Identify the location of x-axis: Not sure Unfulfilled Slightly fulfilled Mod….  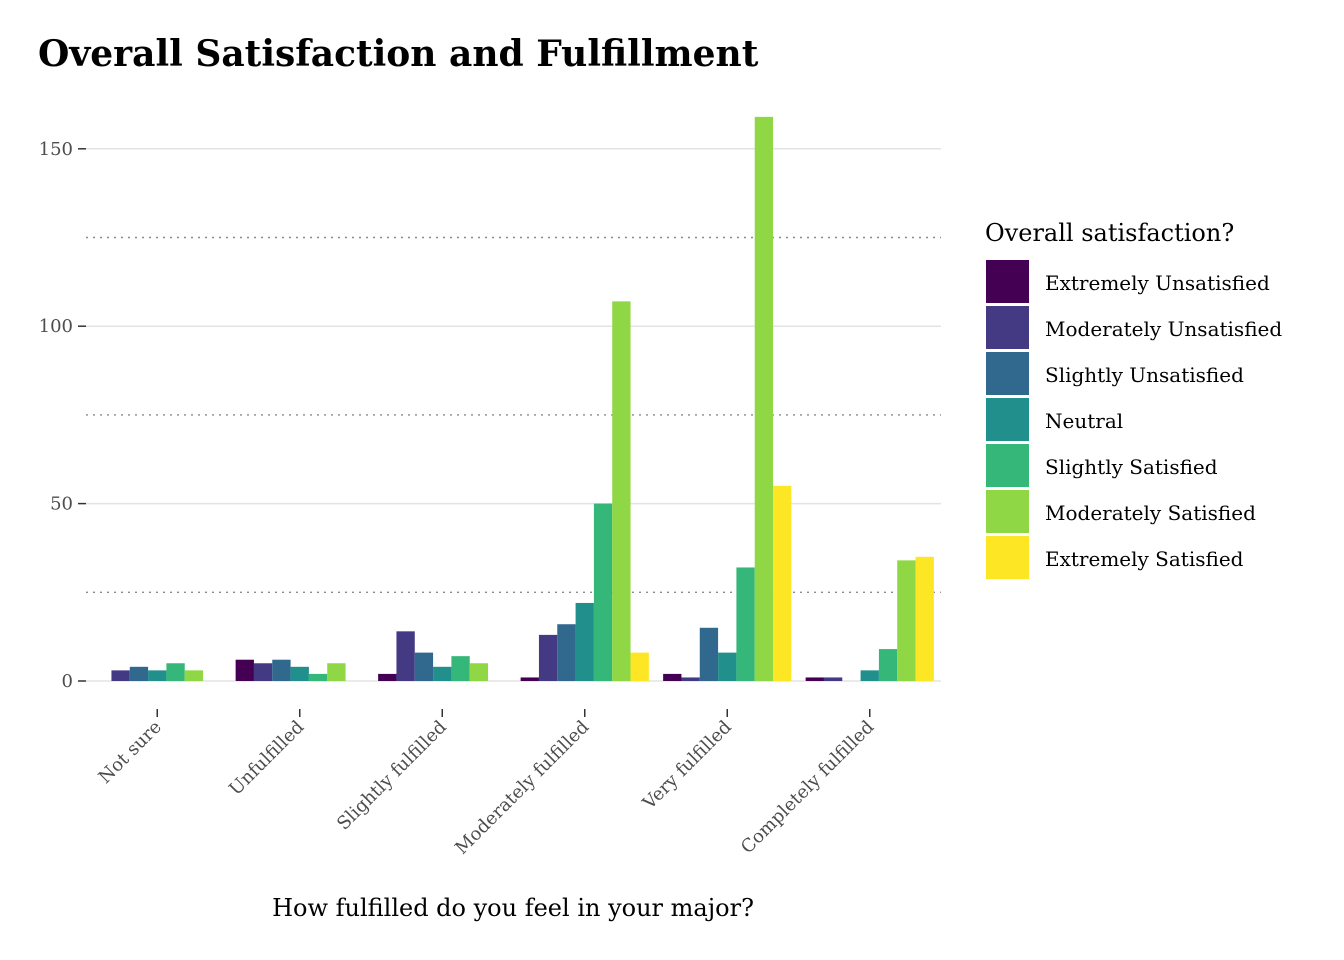
(486, 784).